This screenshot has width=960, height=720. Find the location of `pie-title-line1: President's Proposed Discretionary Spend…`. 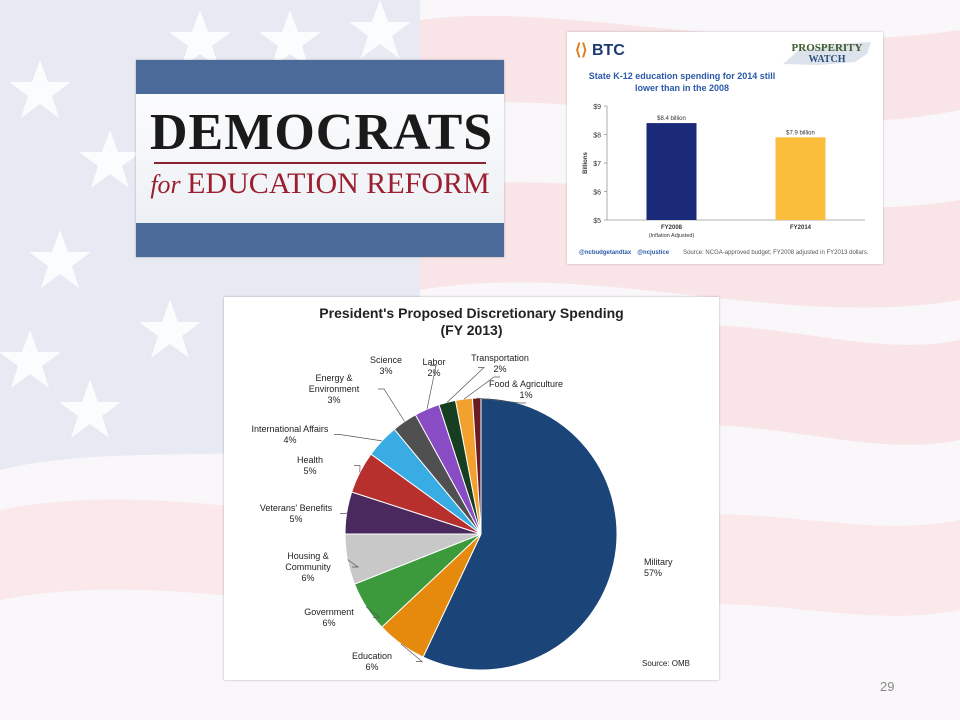

pie-title-line1: President's Proposed Discretionary Spend… is located at coordinates (471, 313).